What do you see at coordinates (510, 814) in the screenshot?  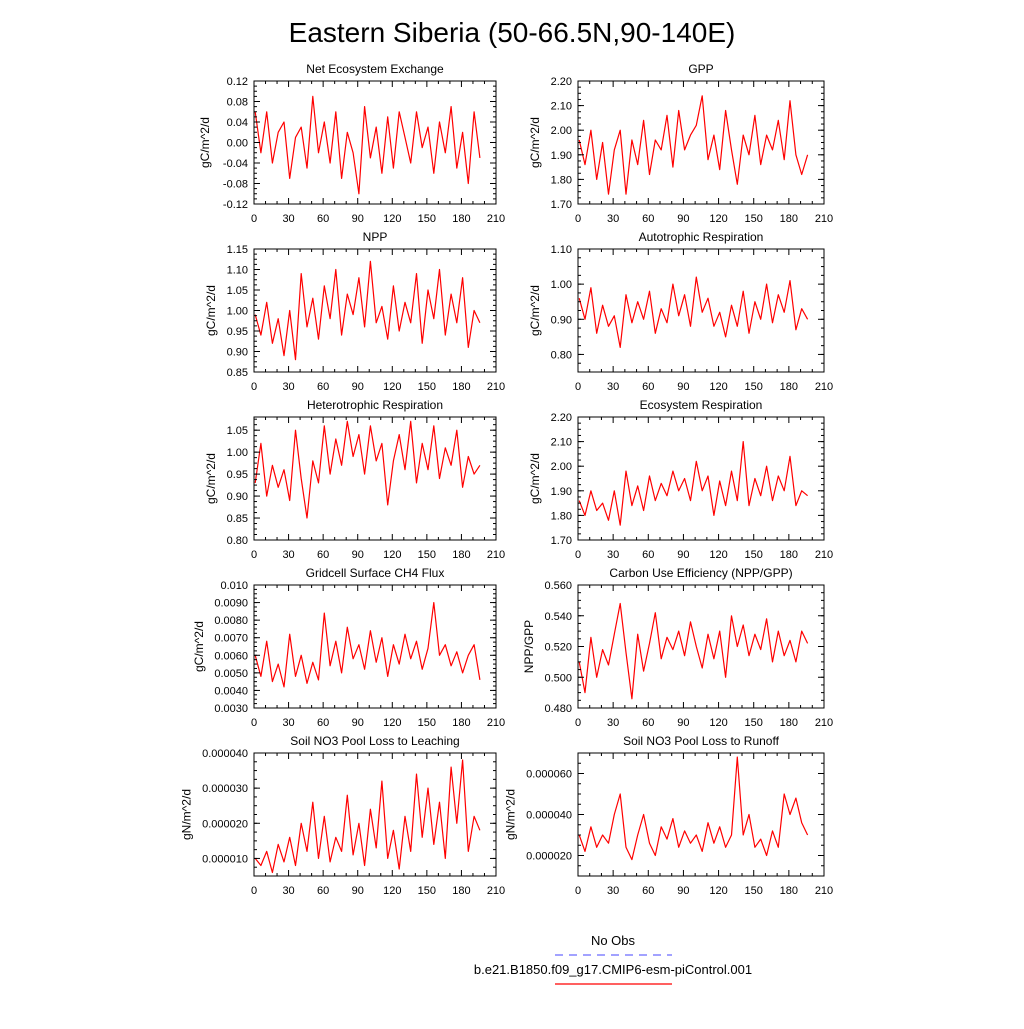 I see `y-axis-label: gN/m^2/d` at bounding box center [510, 814].